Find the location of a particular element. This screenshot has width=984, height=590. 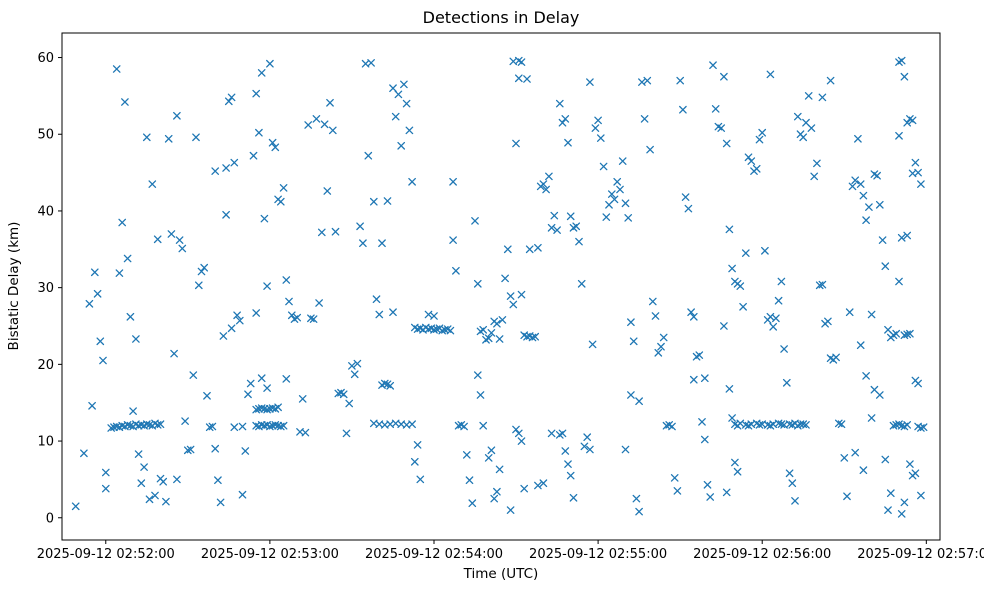

y-tick-label: 30 is located at coordinates (45, 288).